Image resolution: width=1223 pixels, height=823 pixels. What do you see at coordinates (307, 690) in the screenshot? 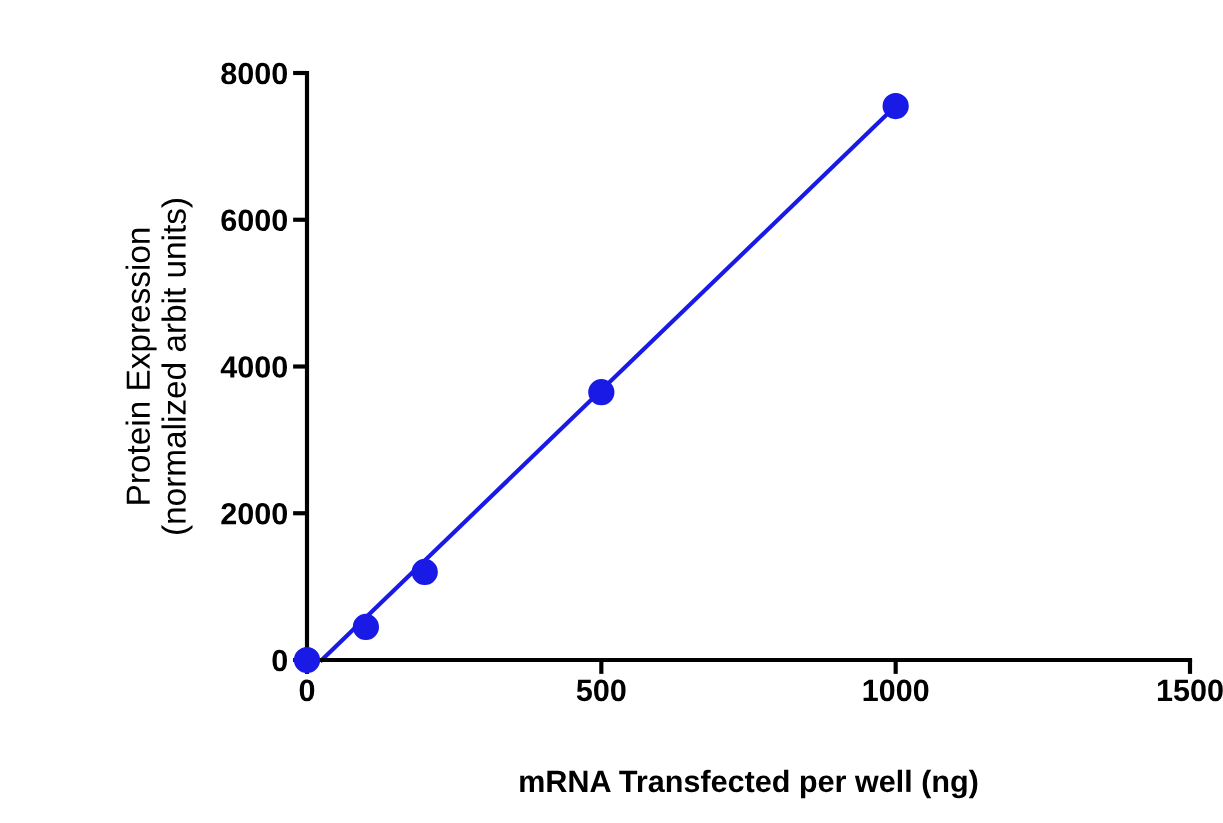
I see `x-tick-label: 0` at bounding box center [307, 690].